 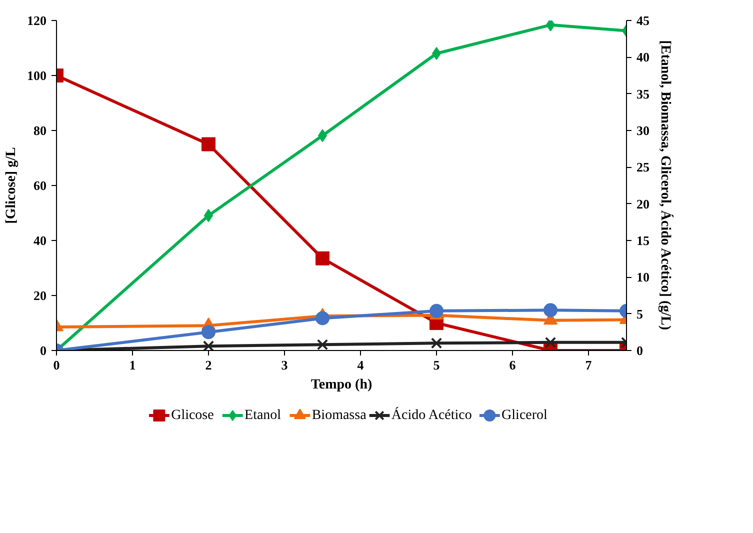 I want to click on y2-tick-label: 15, so click(x=643, y=240).